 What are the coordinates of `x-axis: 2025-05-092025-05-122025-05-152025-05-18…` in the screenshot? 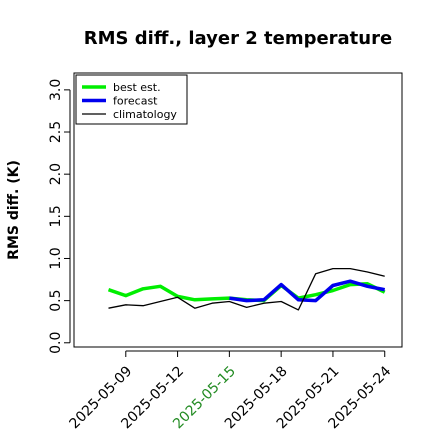 It's located at (230, 391).